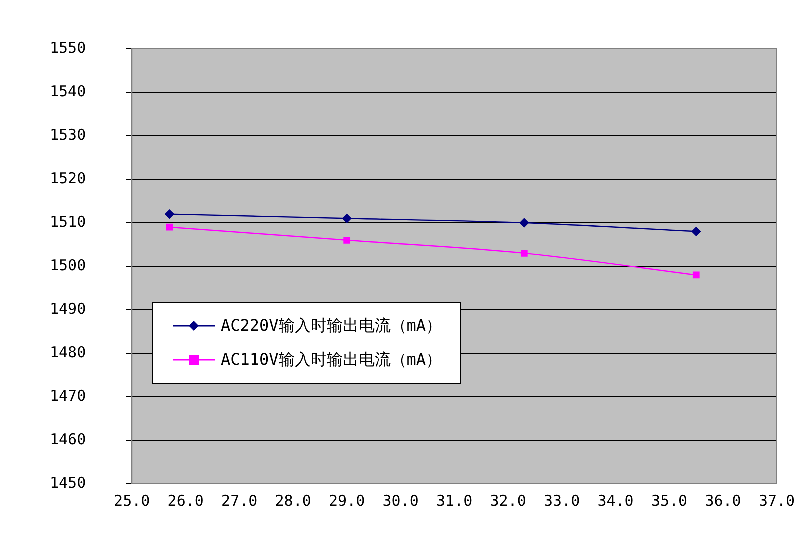 This screenshot has height=544, width=807. I want to click on y-tick-label: 1540, so click(68, 91).